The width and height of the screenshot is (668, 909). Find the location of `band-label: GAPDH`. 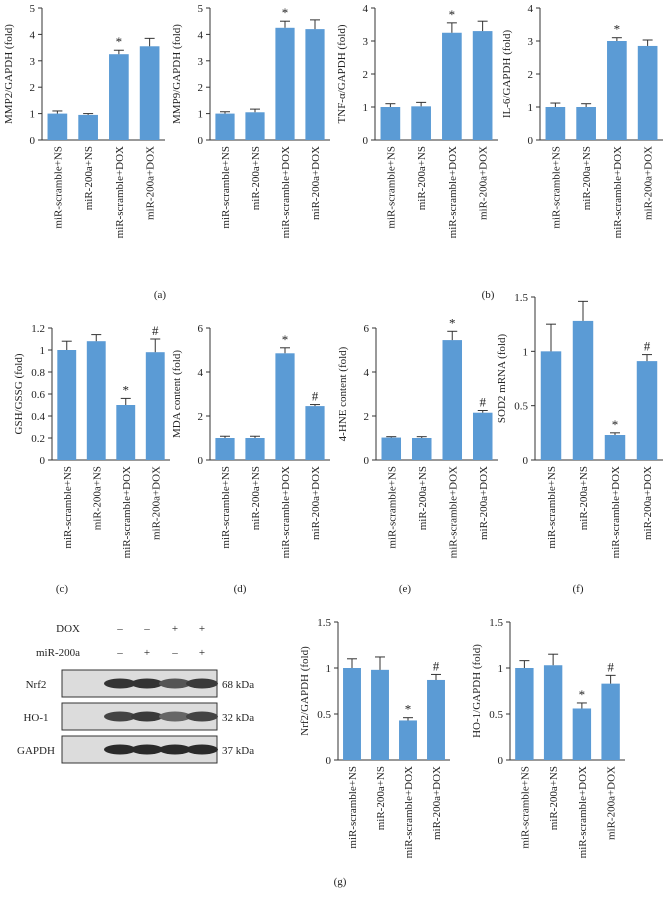

band-label: GAPDH is located at coordinates (36, 751).